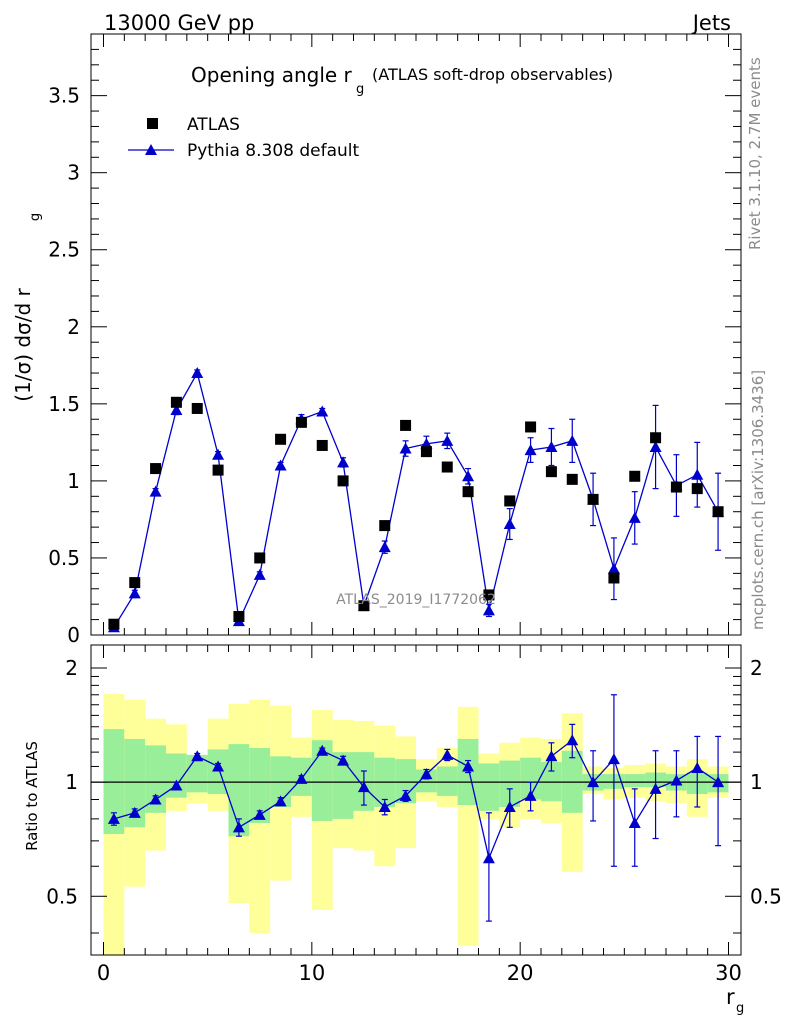 Image resolution: width=786 pixels, height=1024 pixels. I want to click on ratio-y-tick-label-right: 2, so click(756, 668).